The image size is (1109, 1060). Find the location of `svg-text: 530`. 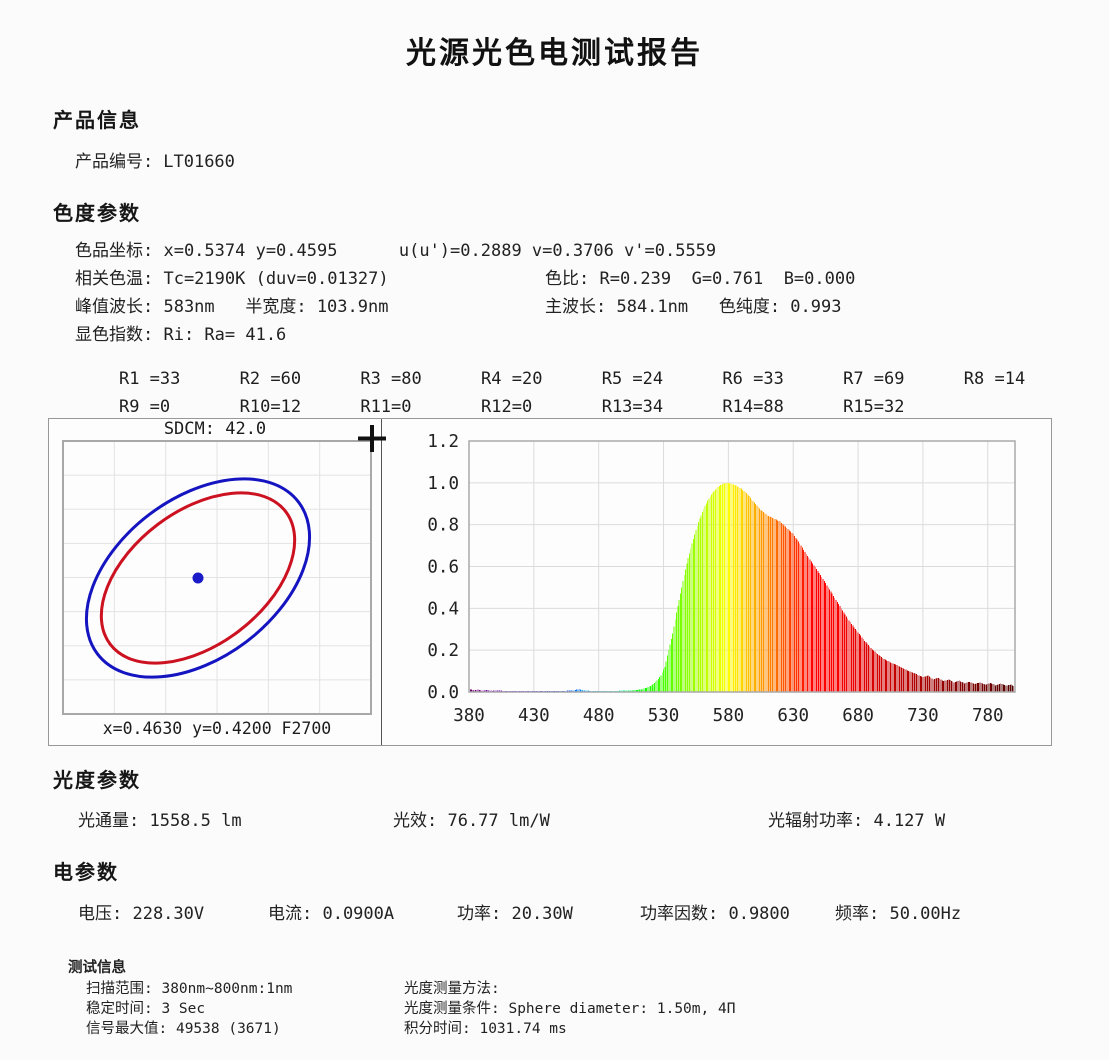

svg-text: 530 is located at coordinates (664, 716).